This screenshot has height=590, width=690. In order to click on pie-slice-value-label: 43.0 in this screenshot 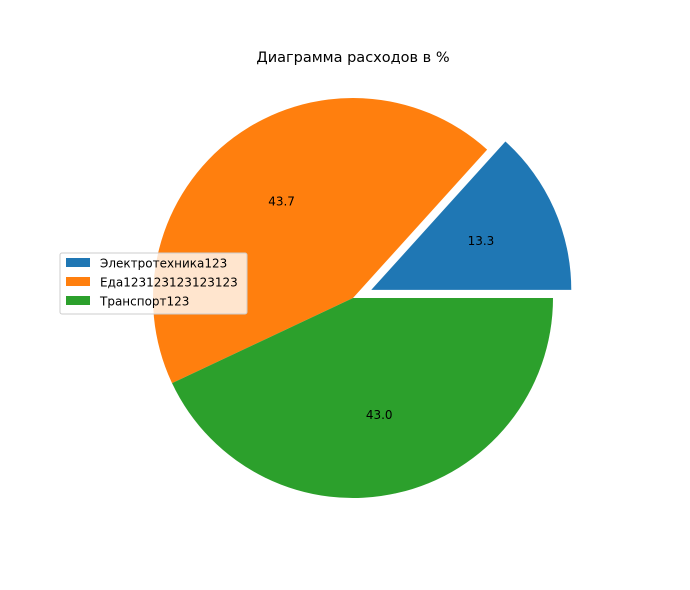, I will do `click(379, 415)`.